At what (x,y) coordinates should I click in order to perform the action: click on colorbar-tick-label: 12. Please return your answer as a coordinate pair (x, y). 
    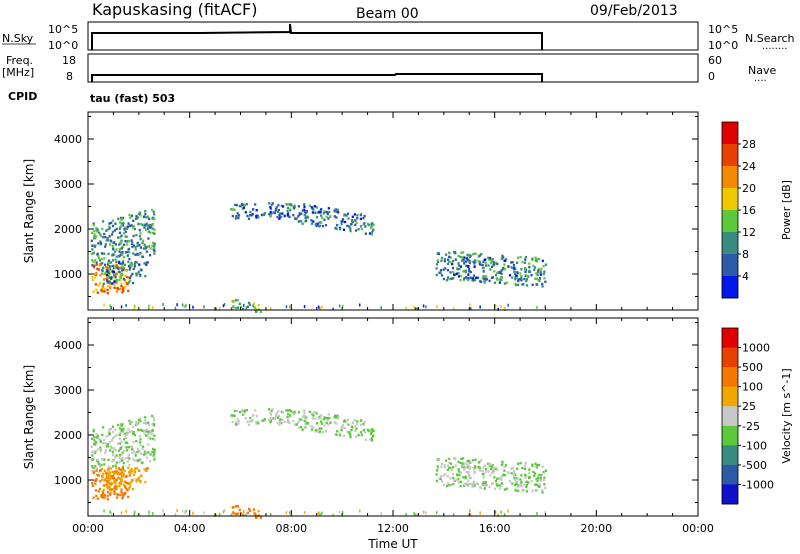
    Looking at the image, I should click on (749, 232).